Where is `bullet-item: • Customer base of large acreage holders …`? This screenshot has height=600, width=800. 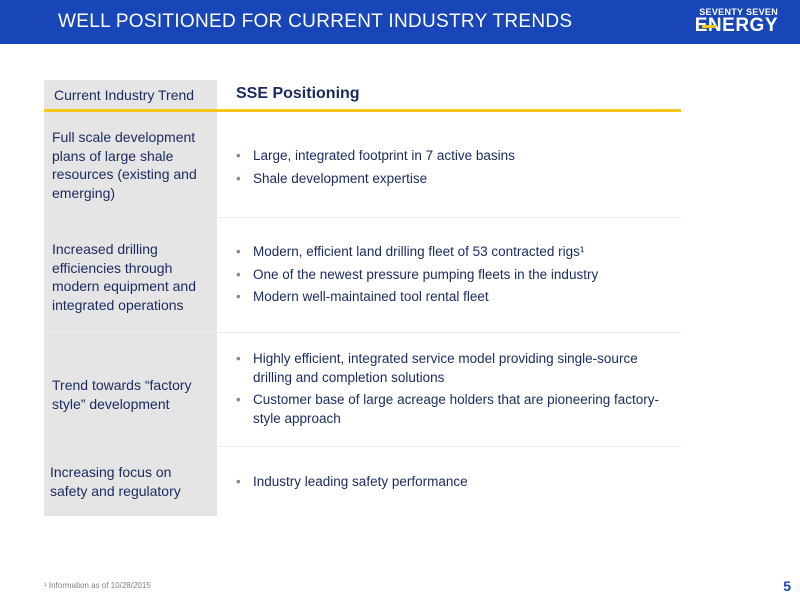
bullet-item: • Customer base of large acreage holders … is located at coordinates (449, 409).